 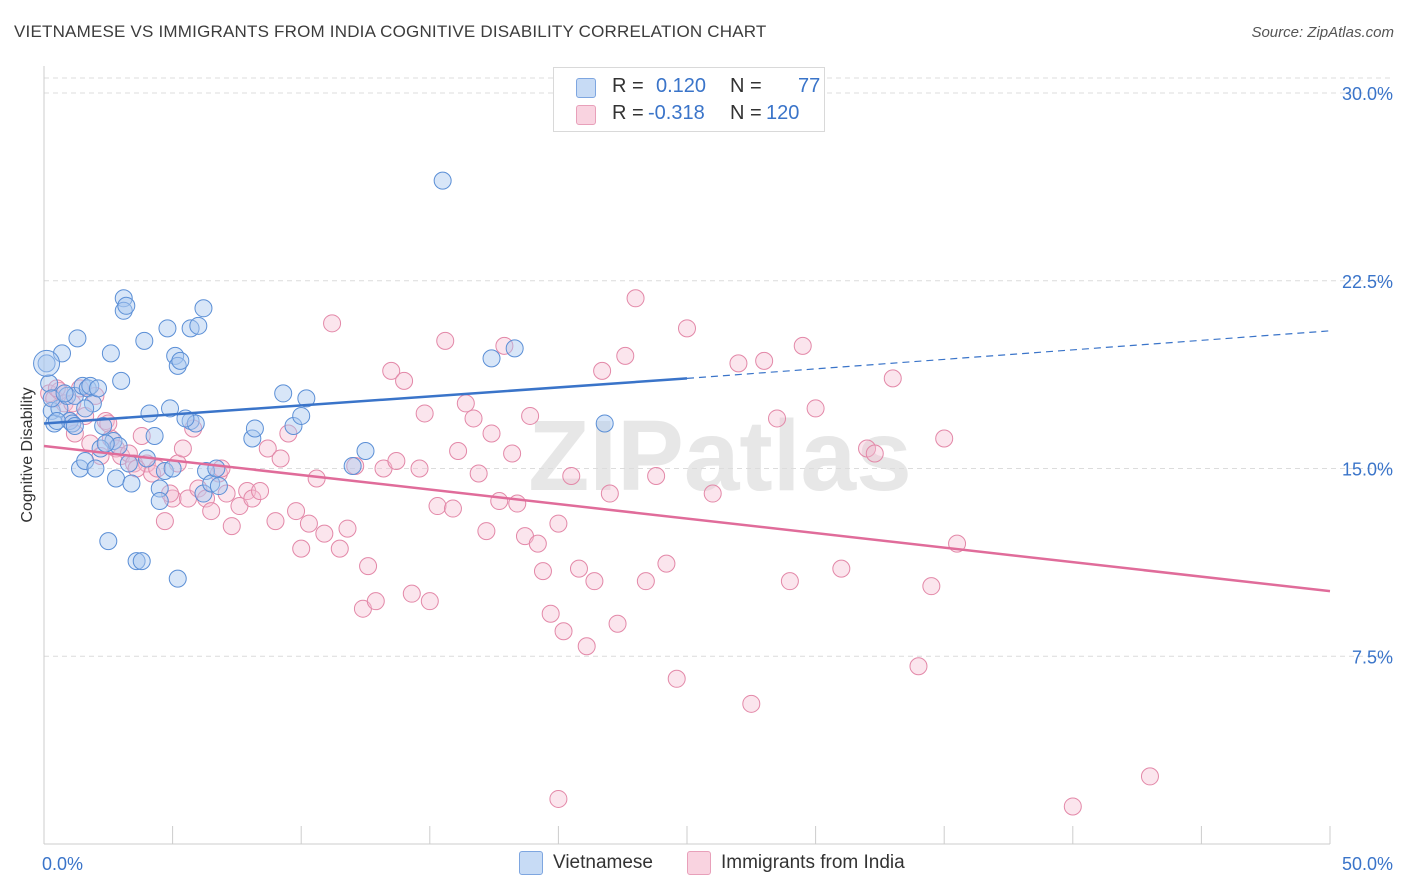 What do you see at coordinates (1372, 657) in the screenshot?
I see `y-tick-label: 7.5%` at bounding box center [1372, 657].